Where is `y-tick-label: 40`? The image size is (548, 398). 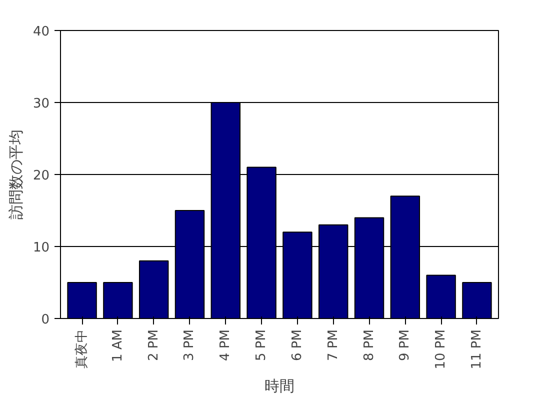 y-tick-label: 40 is located at coordinates (41, 32).